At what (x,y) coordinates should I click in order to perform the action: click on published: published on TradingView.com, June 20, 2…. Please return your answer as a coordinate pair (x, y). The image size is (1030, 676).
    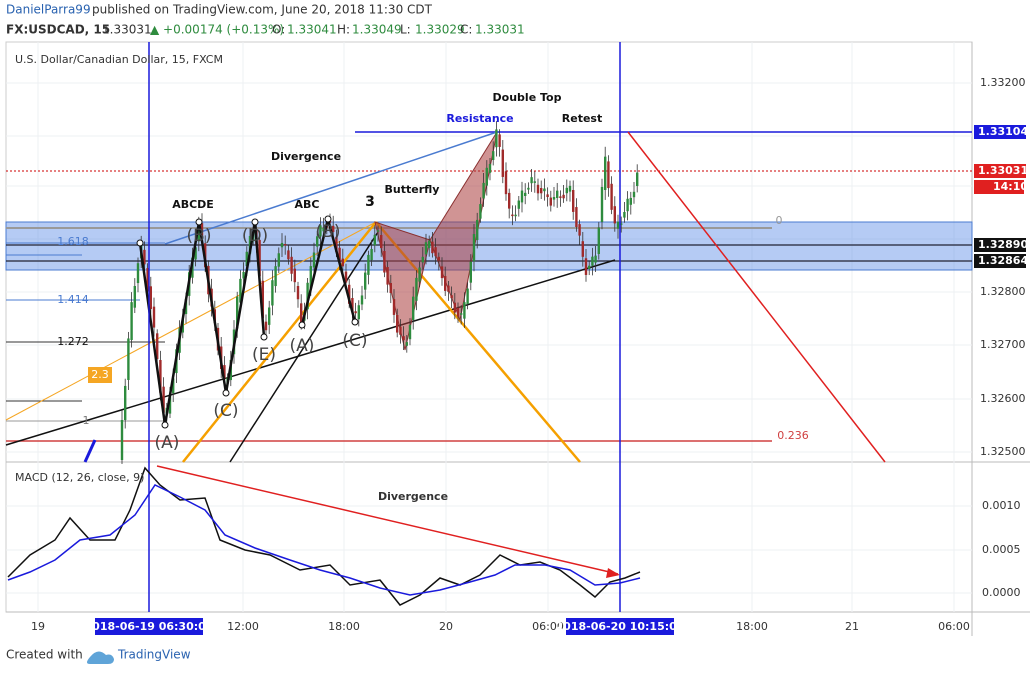
    Looking at the image, I should click on (262, 10).